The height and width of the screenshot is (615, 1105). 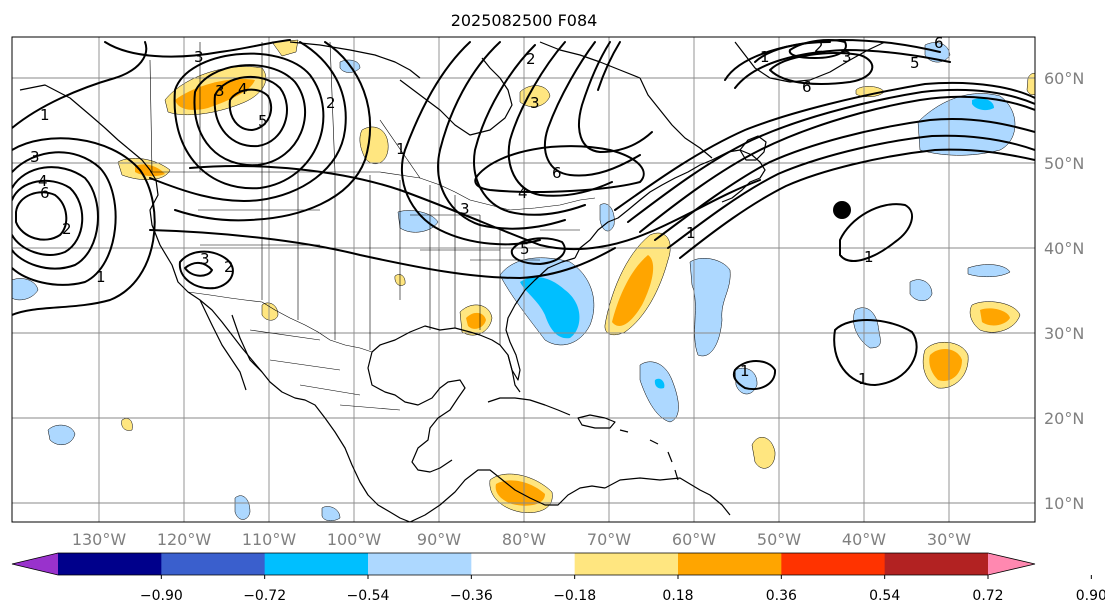 I want to click on colorbar-extend-high, so click(x=1011, y=564).